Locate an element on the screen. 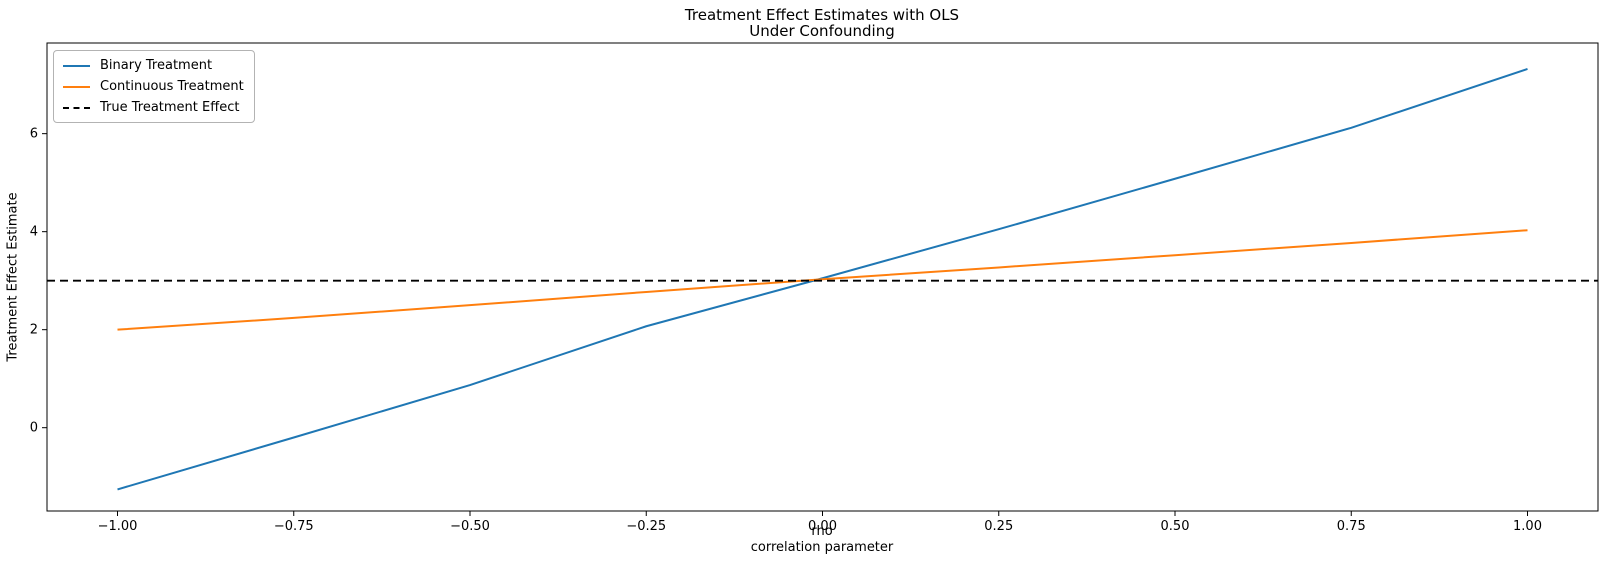 This screenshot has width=1608, height=579. legend-item-true-treatment-effect: True Treatment Effect is located at coordinates (153, 107).